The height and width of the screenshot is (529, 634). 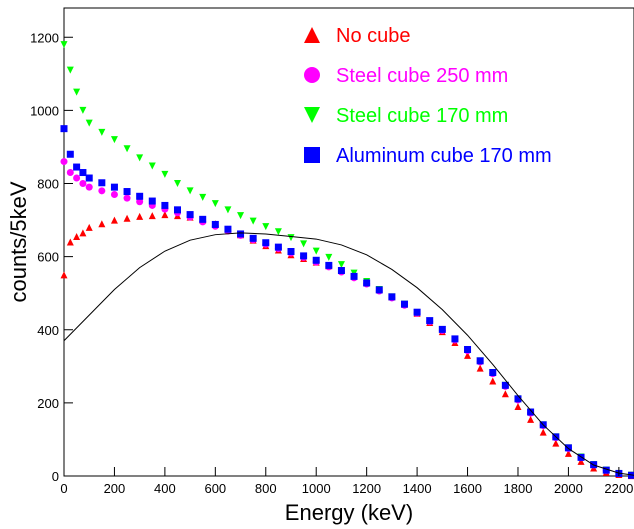 What do you see at coordinates (48, 330) in the screenshot?
I see `y-tick-label: 400` at bounding box center [48, 330].